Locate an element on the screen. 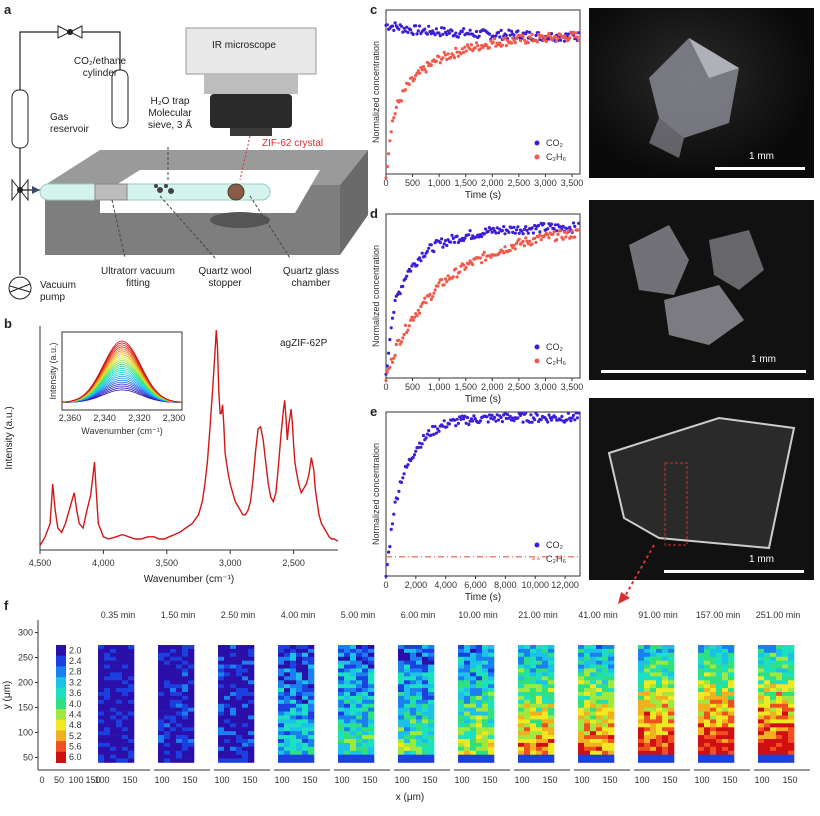 The image size is (820, 816). panel-e-letter: e is located at coordinates (374, 411).